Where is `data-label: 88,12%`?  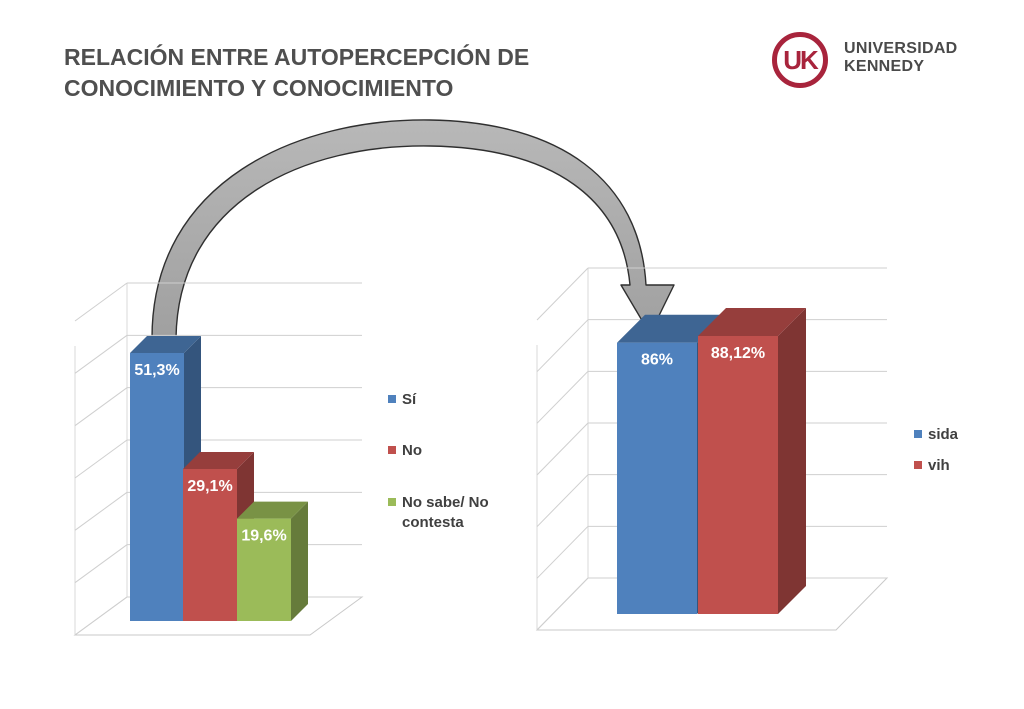
data-label: 88,12% is located at coordinates (738, 353).